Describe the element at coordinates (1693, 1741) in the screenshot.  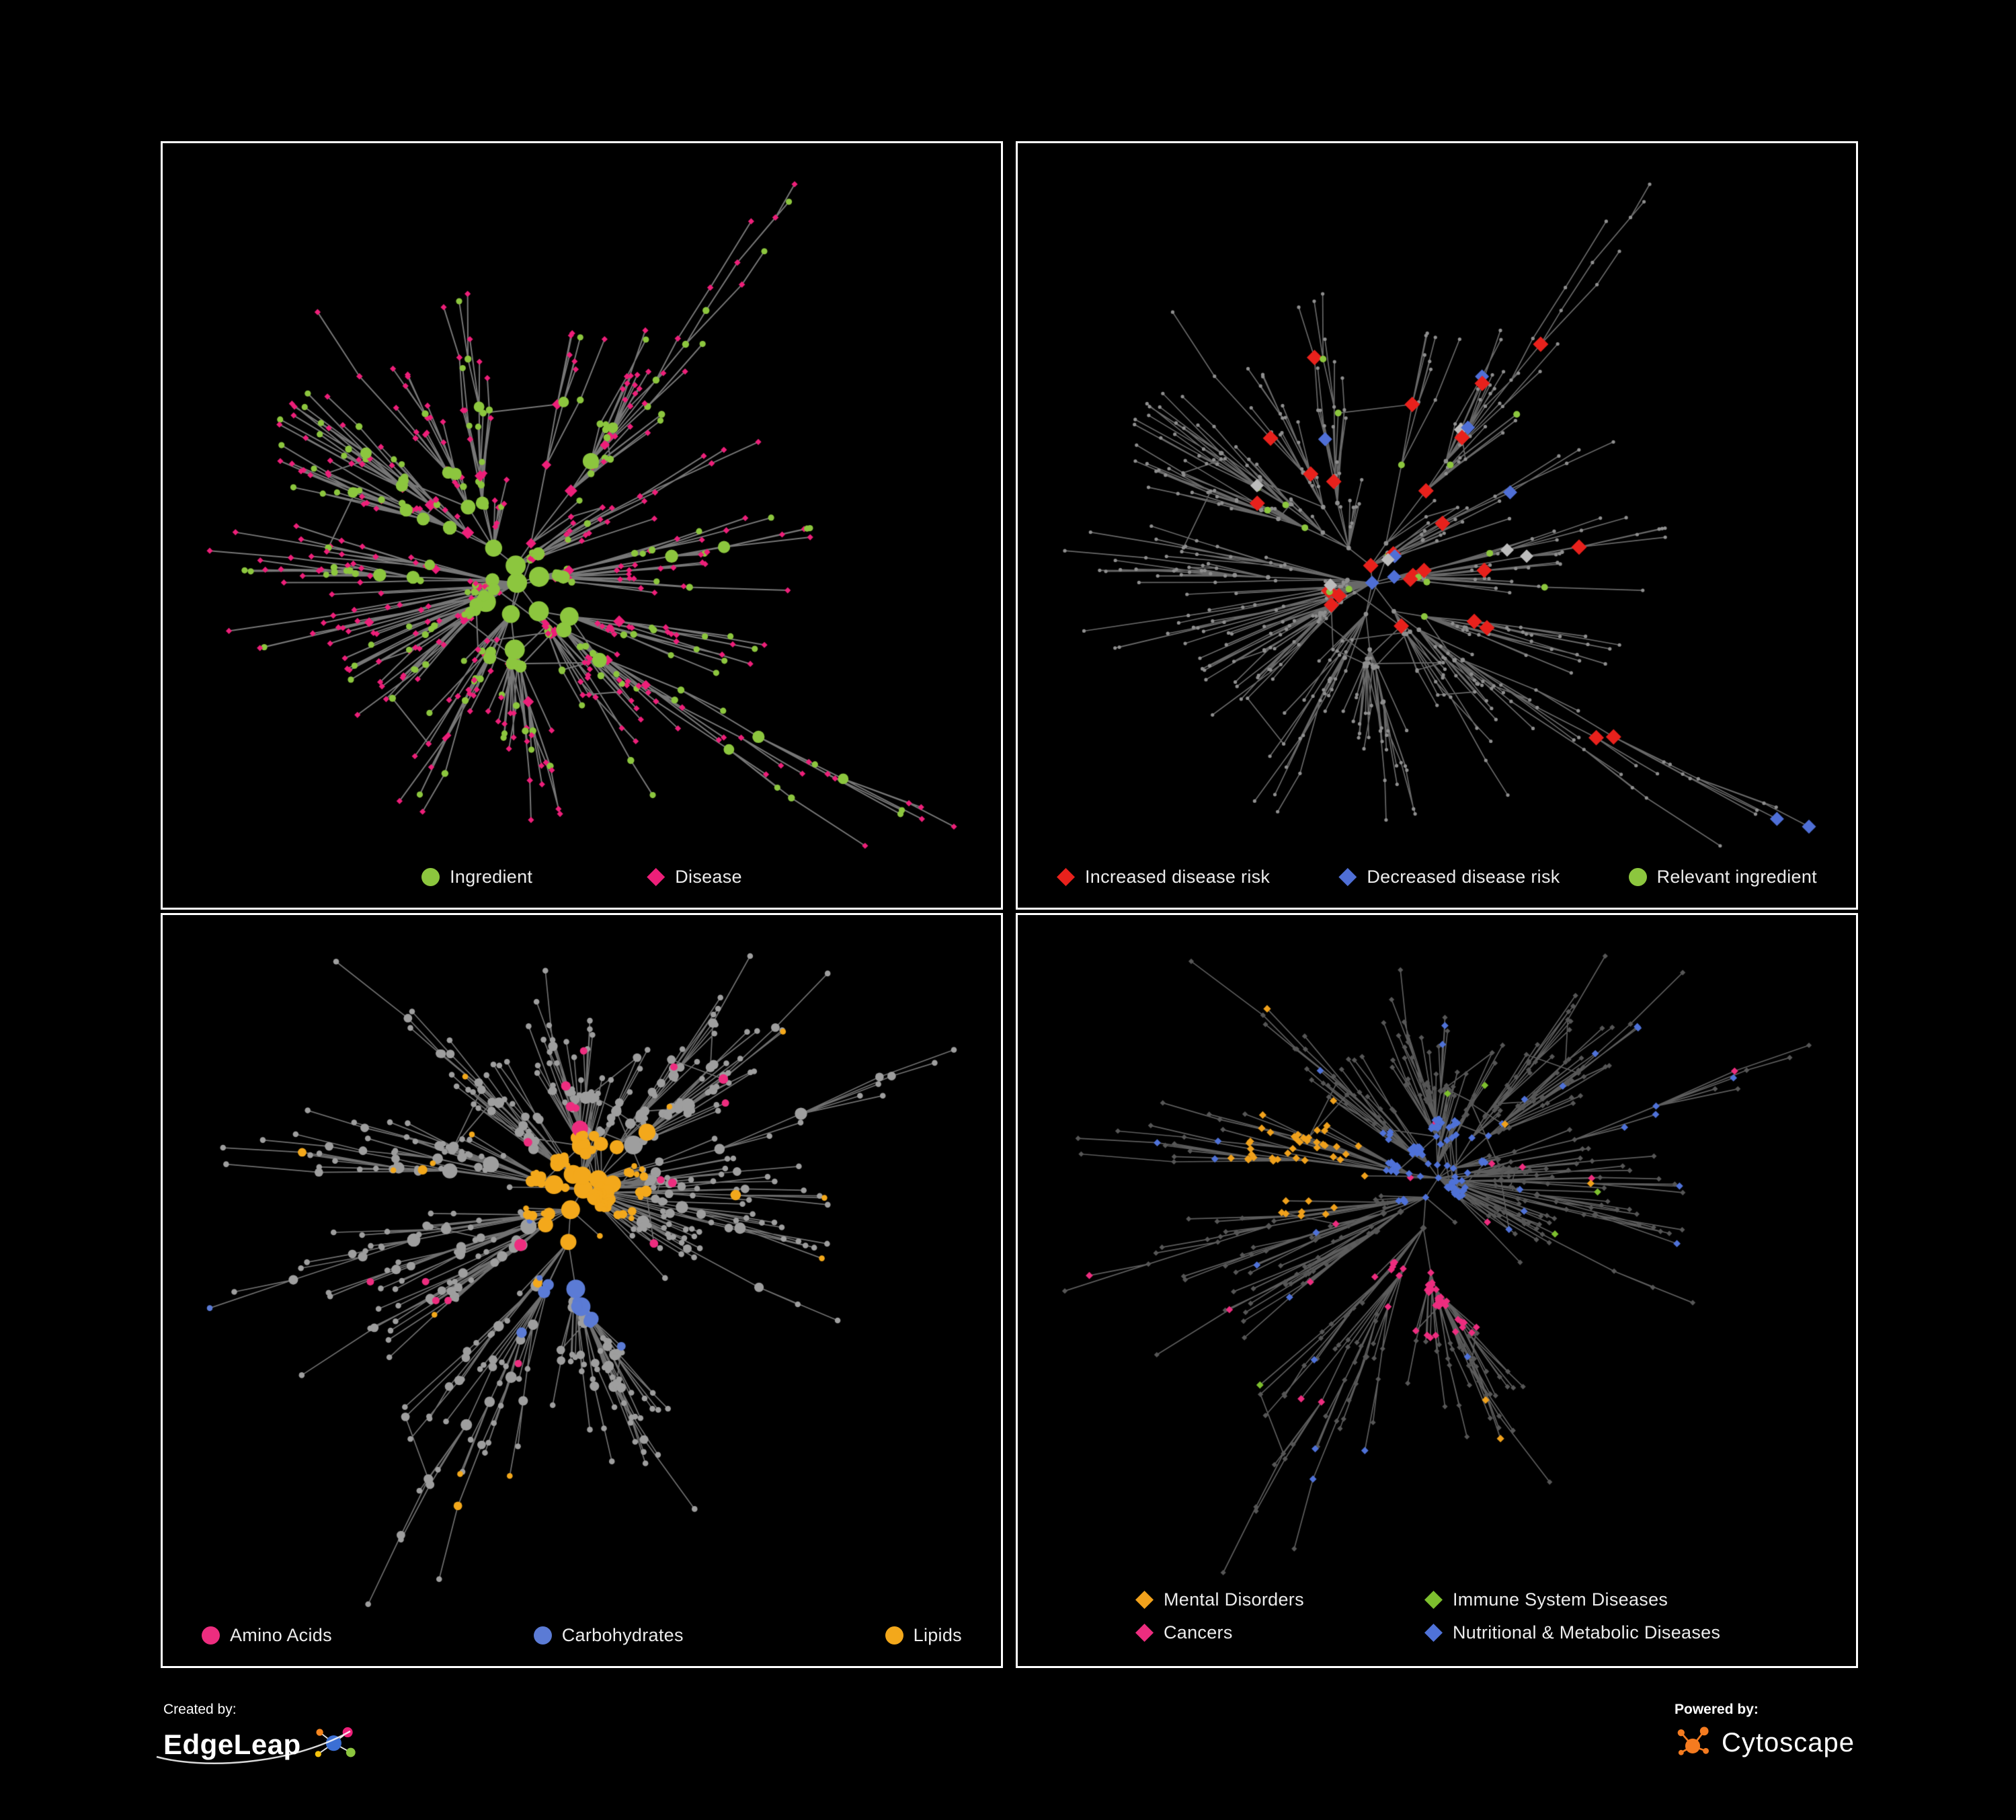
I see `cytoscape-logo-icon` at that location.